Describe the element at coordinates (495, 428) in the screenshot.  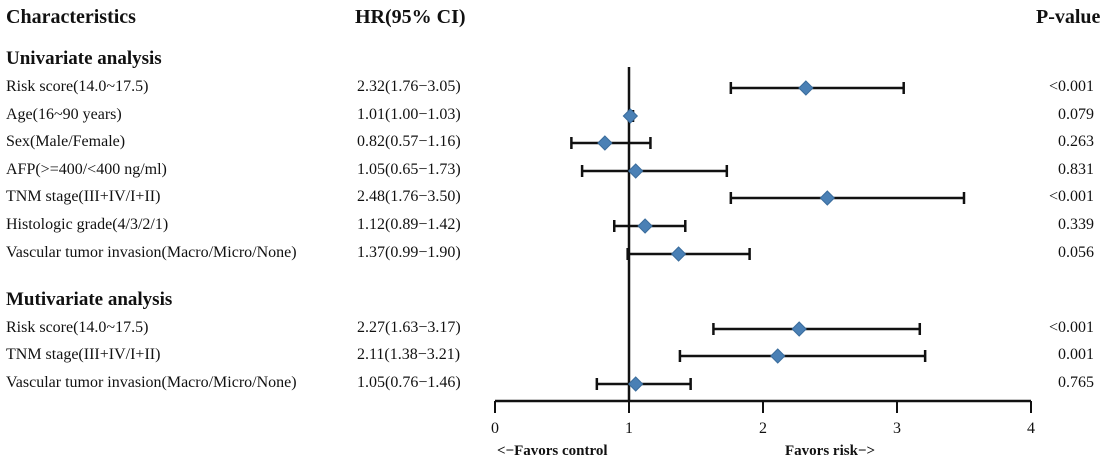
I see `x-tick-label: 0` at that location.